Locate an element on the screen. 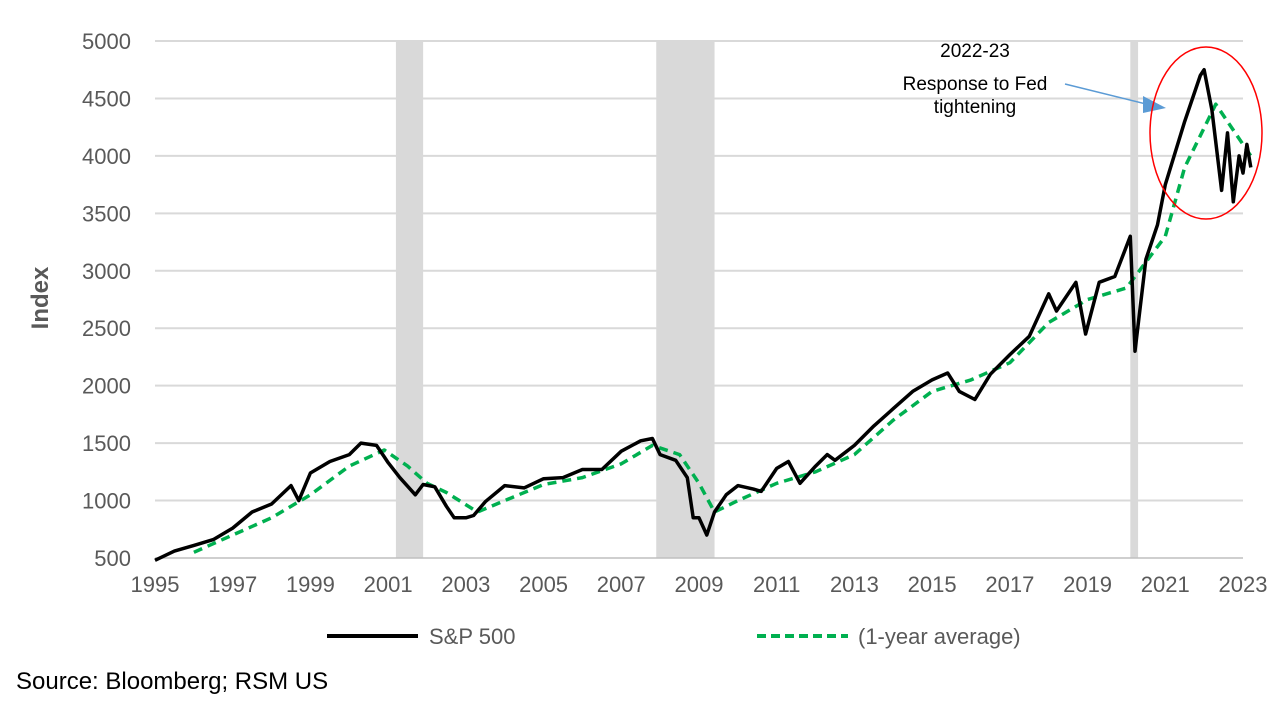 The height and width of the screenshot is (702, 1280). x-tick-label: 2001 is located at coordinates (388, 584).